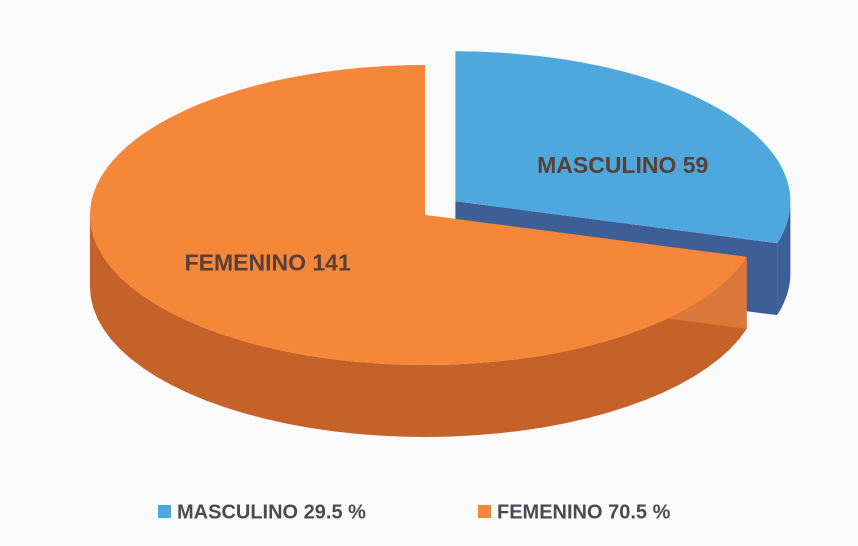  Describe the element at coordinates (268, 263) in the screenshot. I see `data-label: FEMENINO 141` at that location.